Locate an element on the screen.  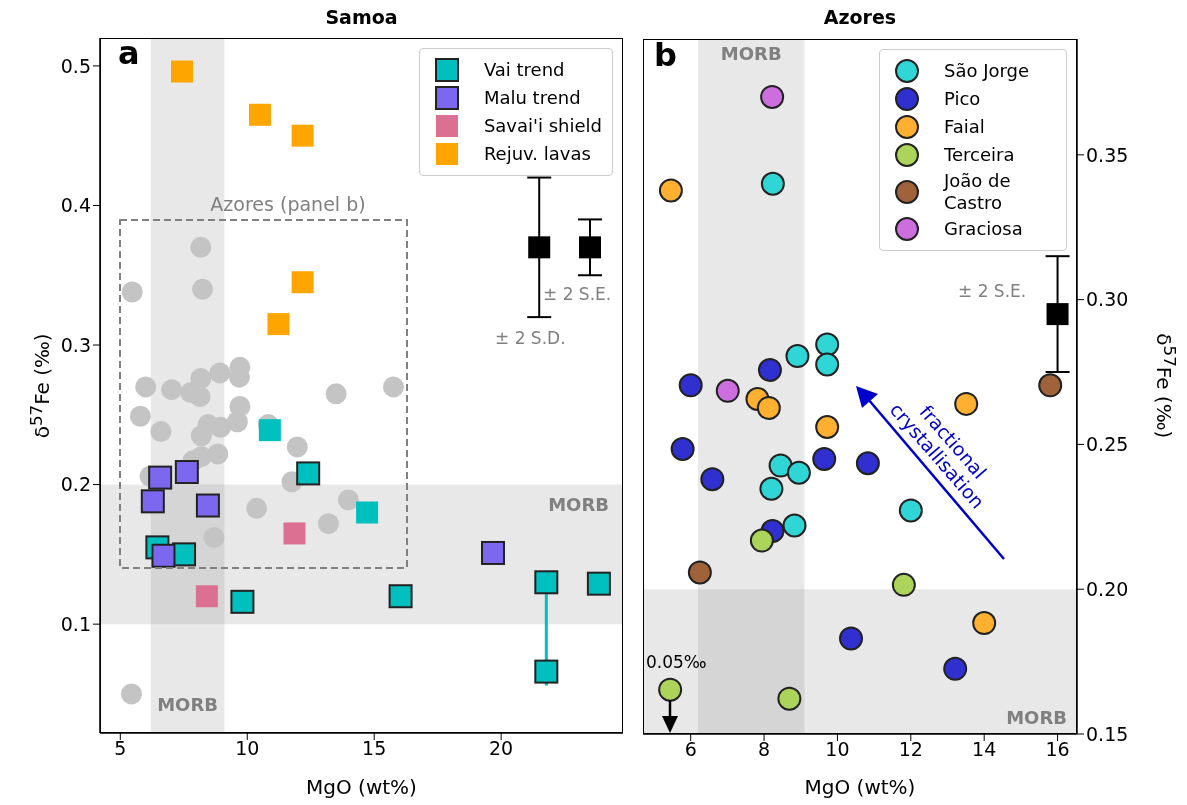
chart-title: Azores is located at coordinates (860, 17).